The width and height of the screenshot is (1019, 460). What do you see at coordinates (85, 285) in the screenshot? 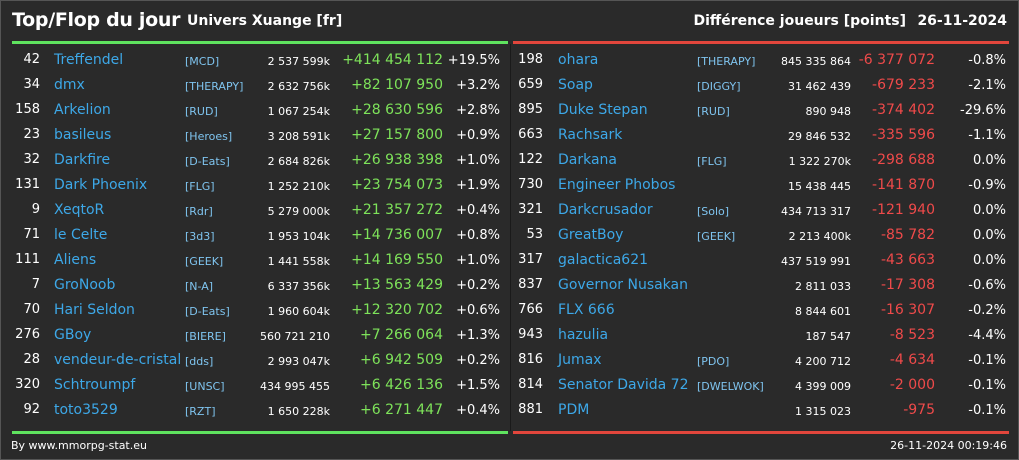
I see `player-name-link: GroNoob` at bounding box center [85, 285].